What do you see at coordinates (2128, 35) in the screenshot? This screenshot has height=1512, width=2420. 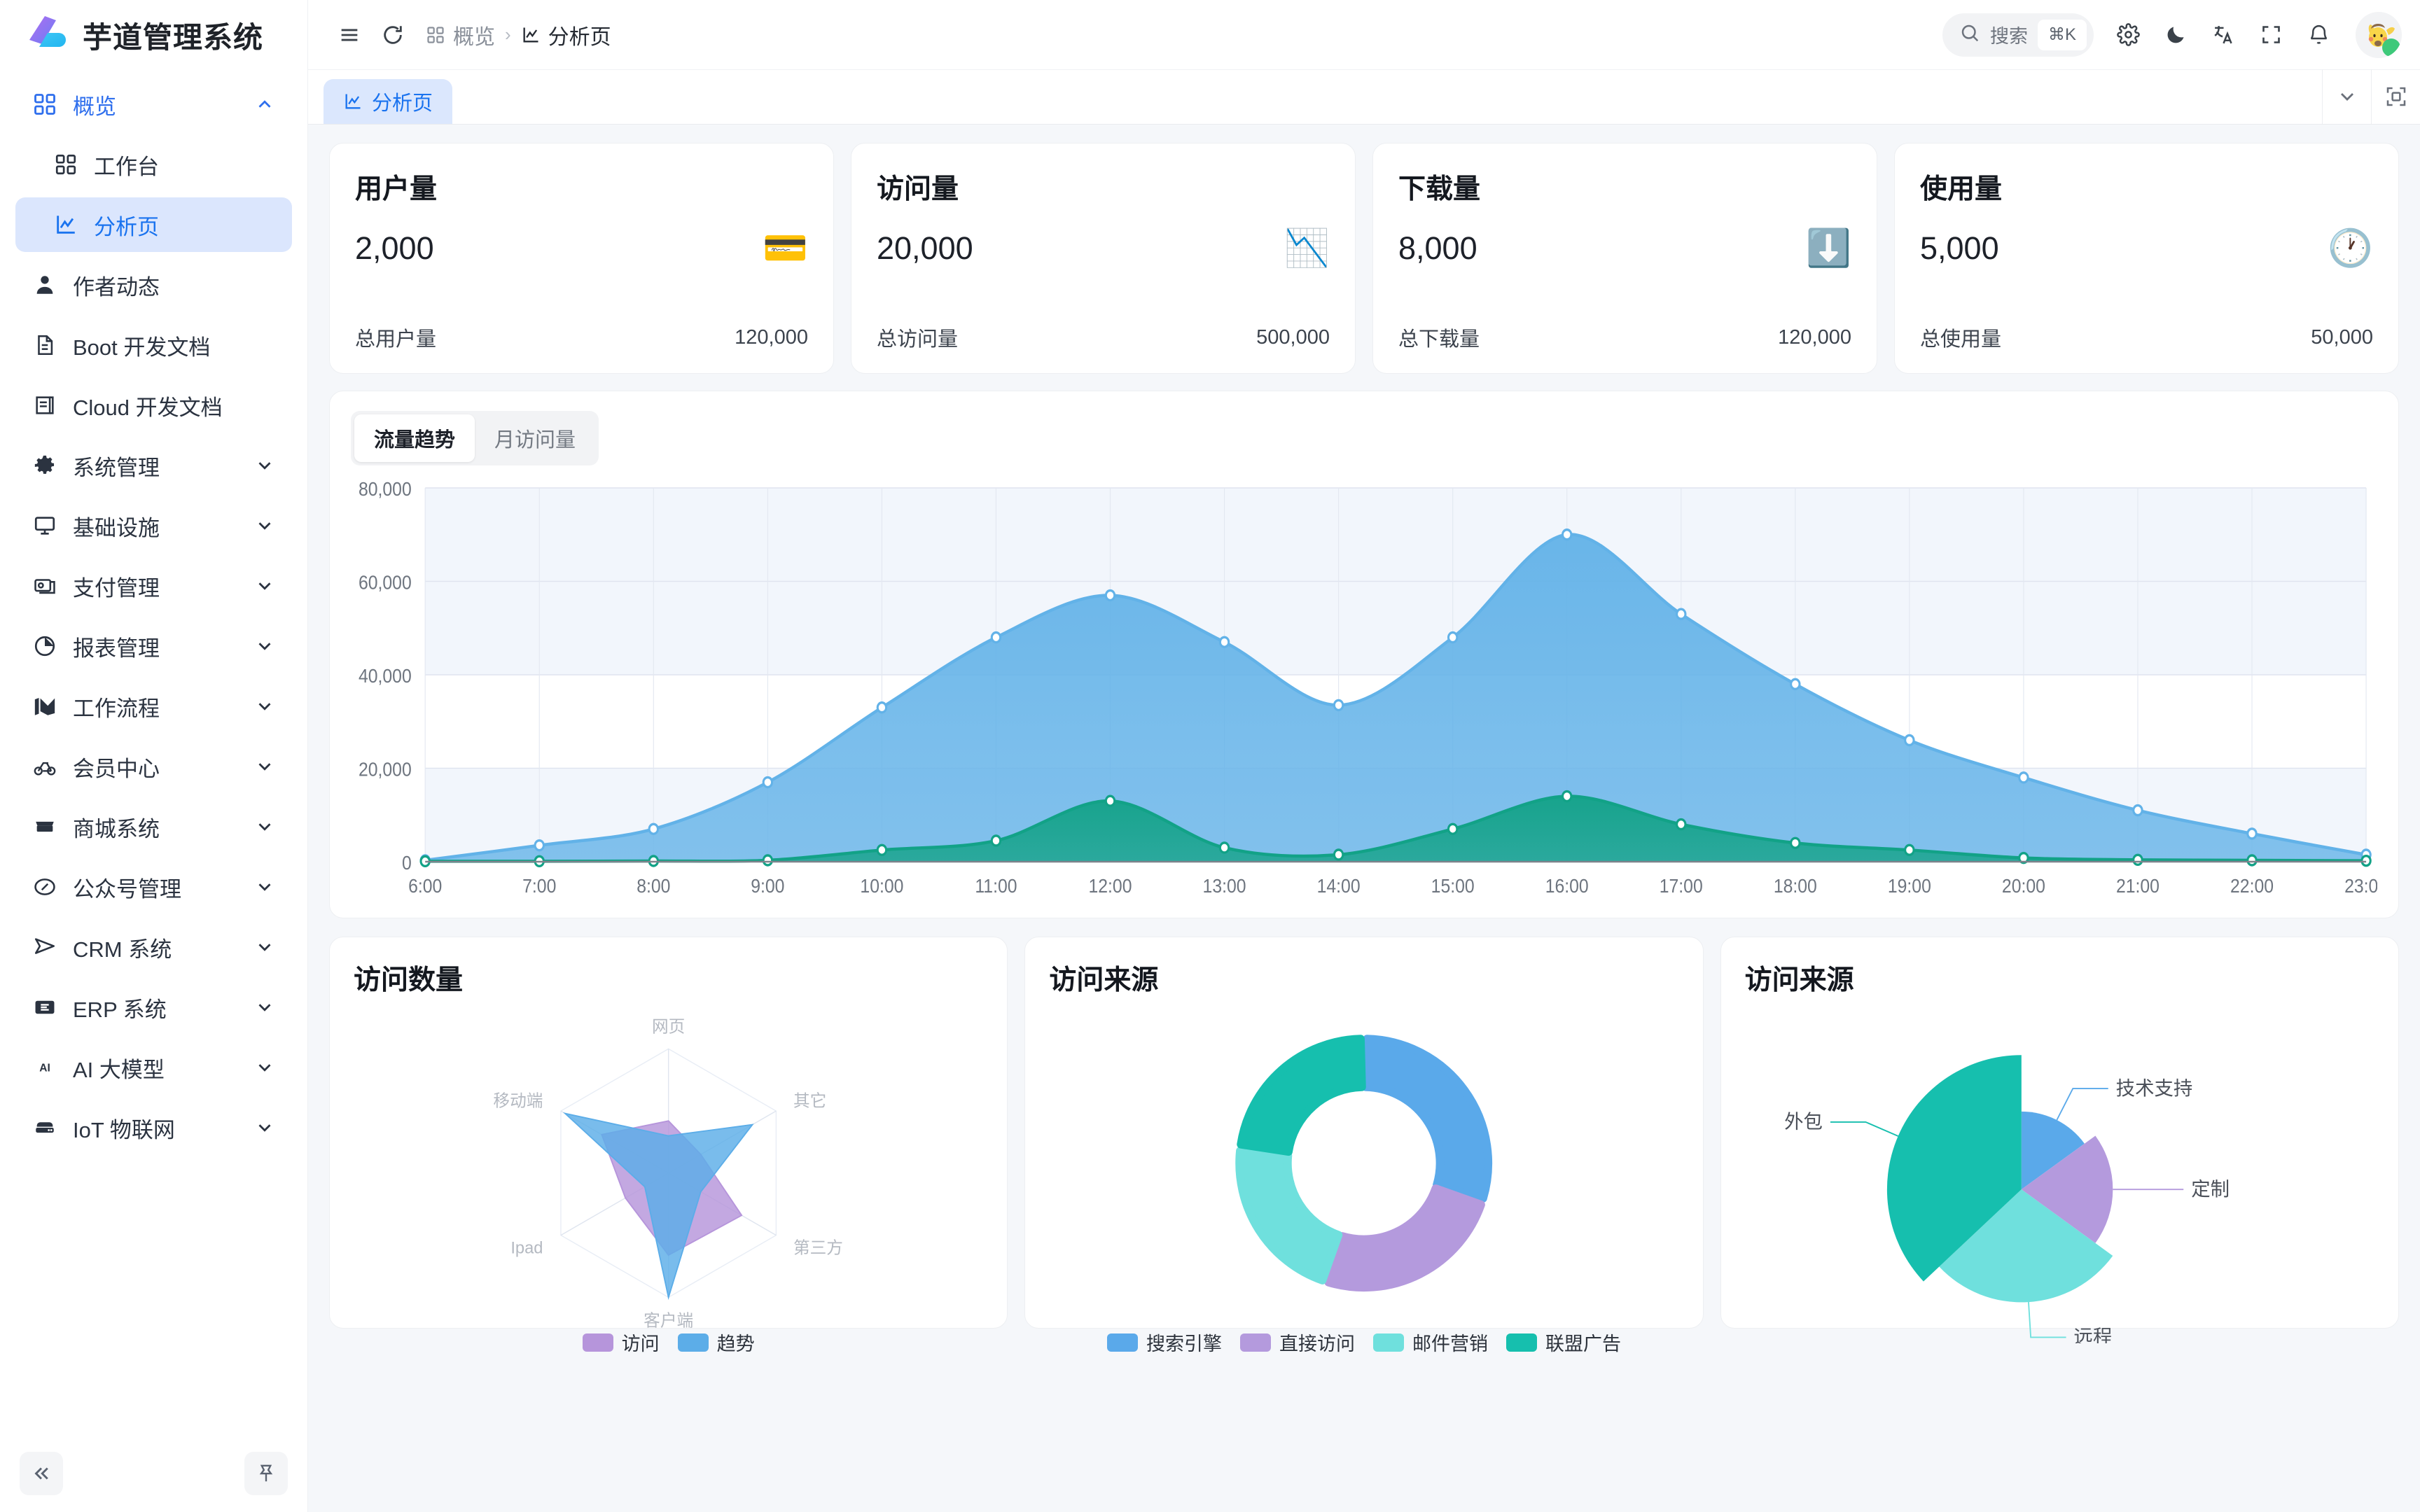 I see `gear-icon` at bounding box center [2128, 35].